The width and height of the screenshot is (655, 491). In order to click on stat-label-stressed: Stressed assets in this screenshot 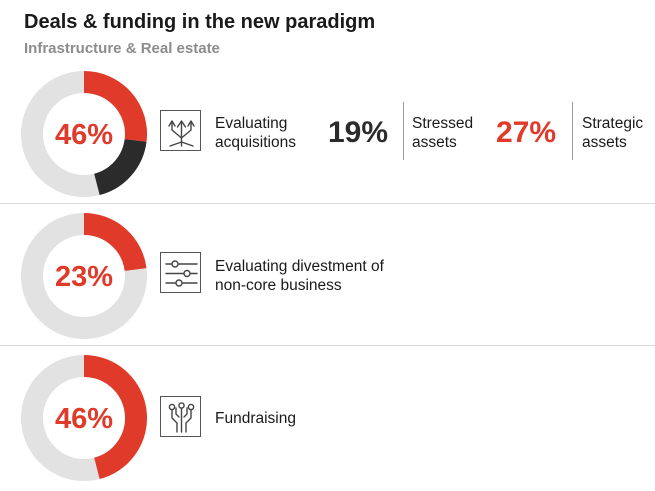, I will do `click(443, 133)`.